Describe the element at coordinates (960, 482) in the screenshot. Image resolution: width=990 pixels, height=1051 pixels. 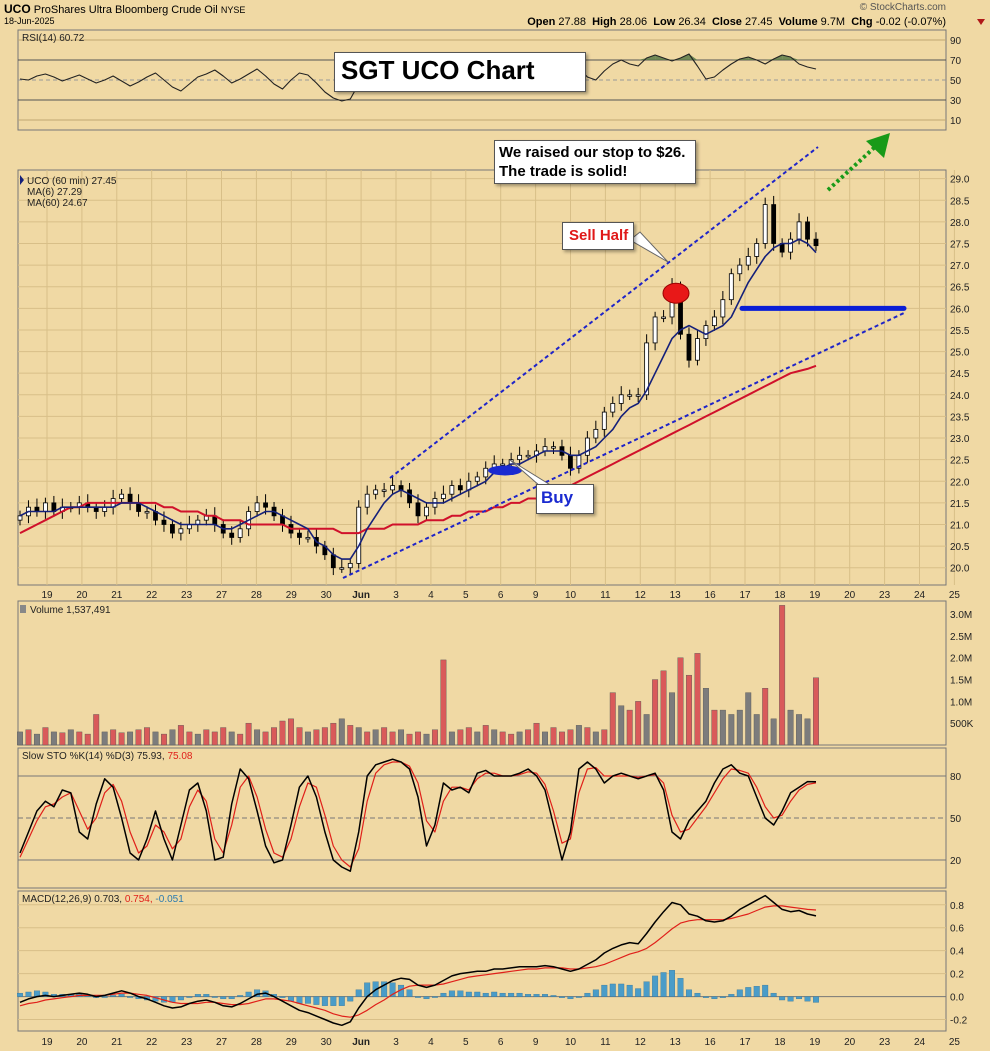
I see `price-y-tick-label: 22.0` at that location.